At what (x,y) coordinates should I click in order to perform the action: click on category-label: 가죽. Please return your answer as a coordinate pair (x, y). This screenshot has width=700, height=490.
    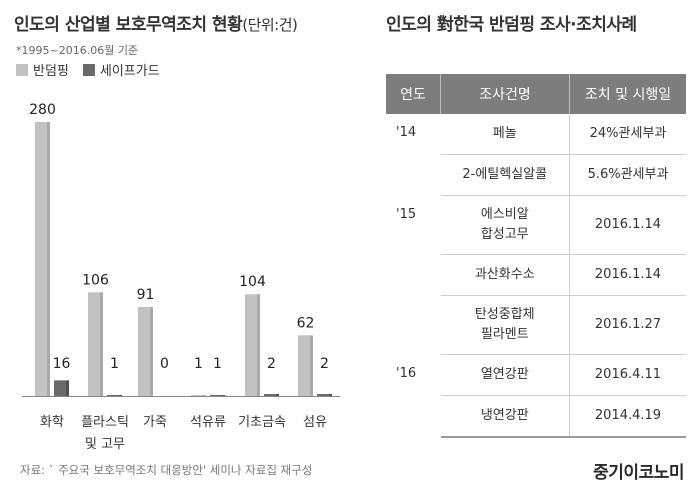
    Looking at the image, I should click on (155, 422).